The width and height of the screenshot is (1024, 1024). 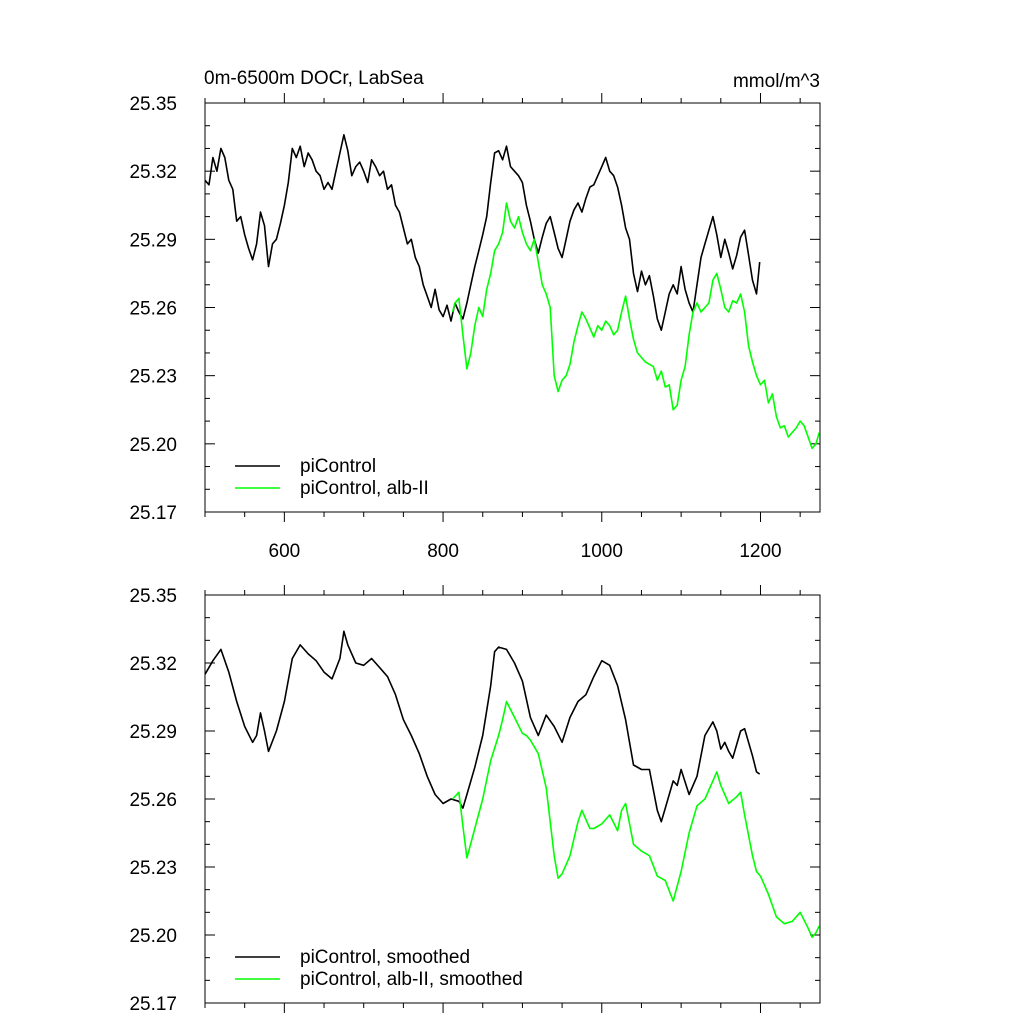 I want to click on x-tick-label: 600, so click(x=285, y=551).